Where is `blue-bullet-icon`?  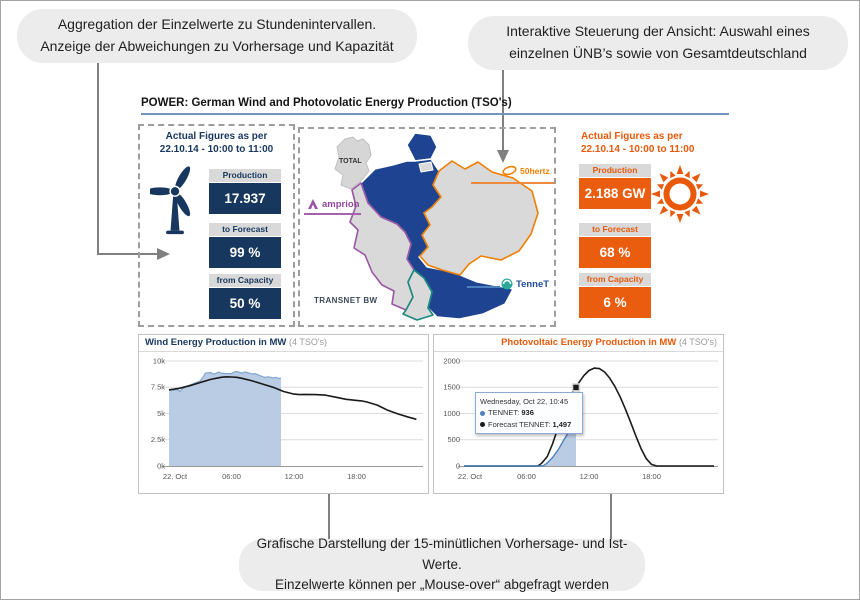
blue-bullet-icon is located at coordinates (482, 413).